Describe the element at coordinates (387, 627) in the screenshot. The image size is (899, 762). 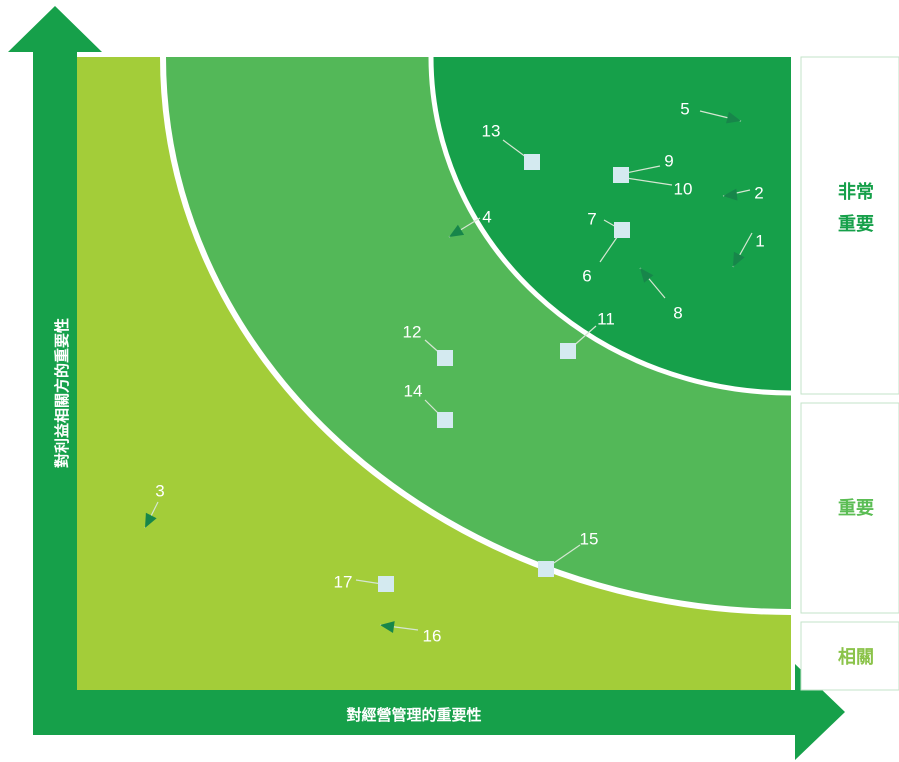
I see `issue-16-arrow-marker` at that location.